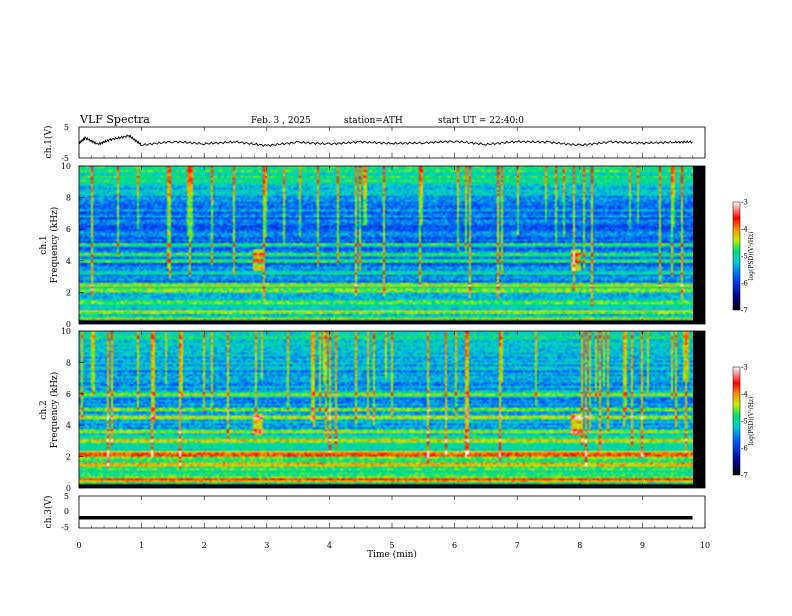 This screenshot has width=792, height=616. I want to click on ch3-waveform-panel: 5 0 -5 ch.3(V), so click(374, 512).